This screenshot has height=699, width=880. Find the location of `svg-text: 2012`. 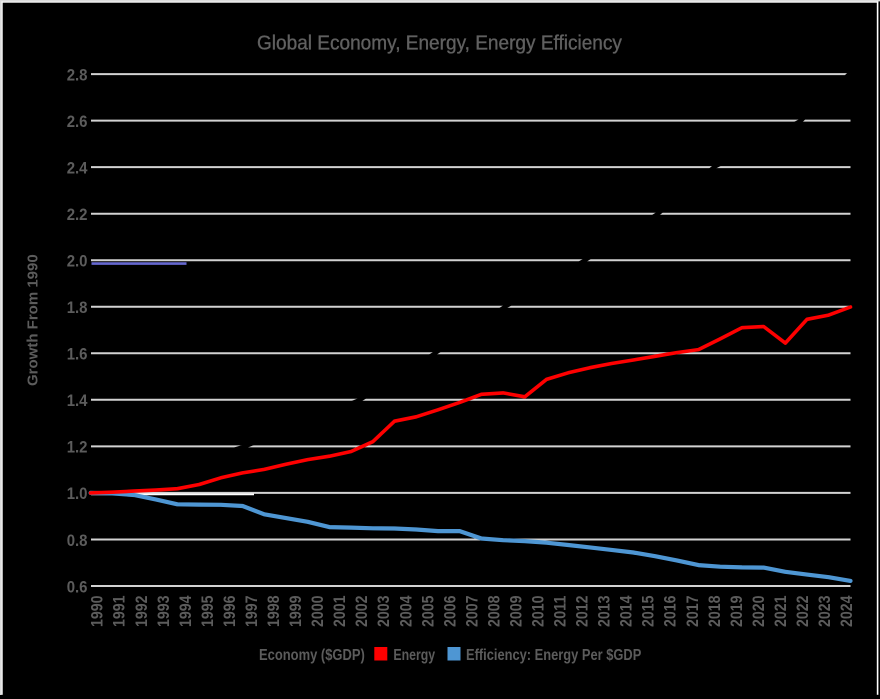

svg-text: 2012 is located at coordinates (583, 612).